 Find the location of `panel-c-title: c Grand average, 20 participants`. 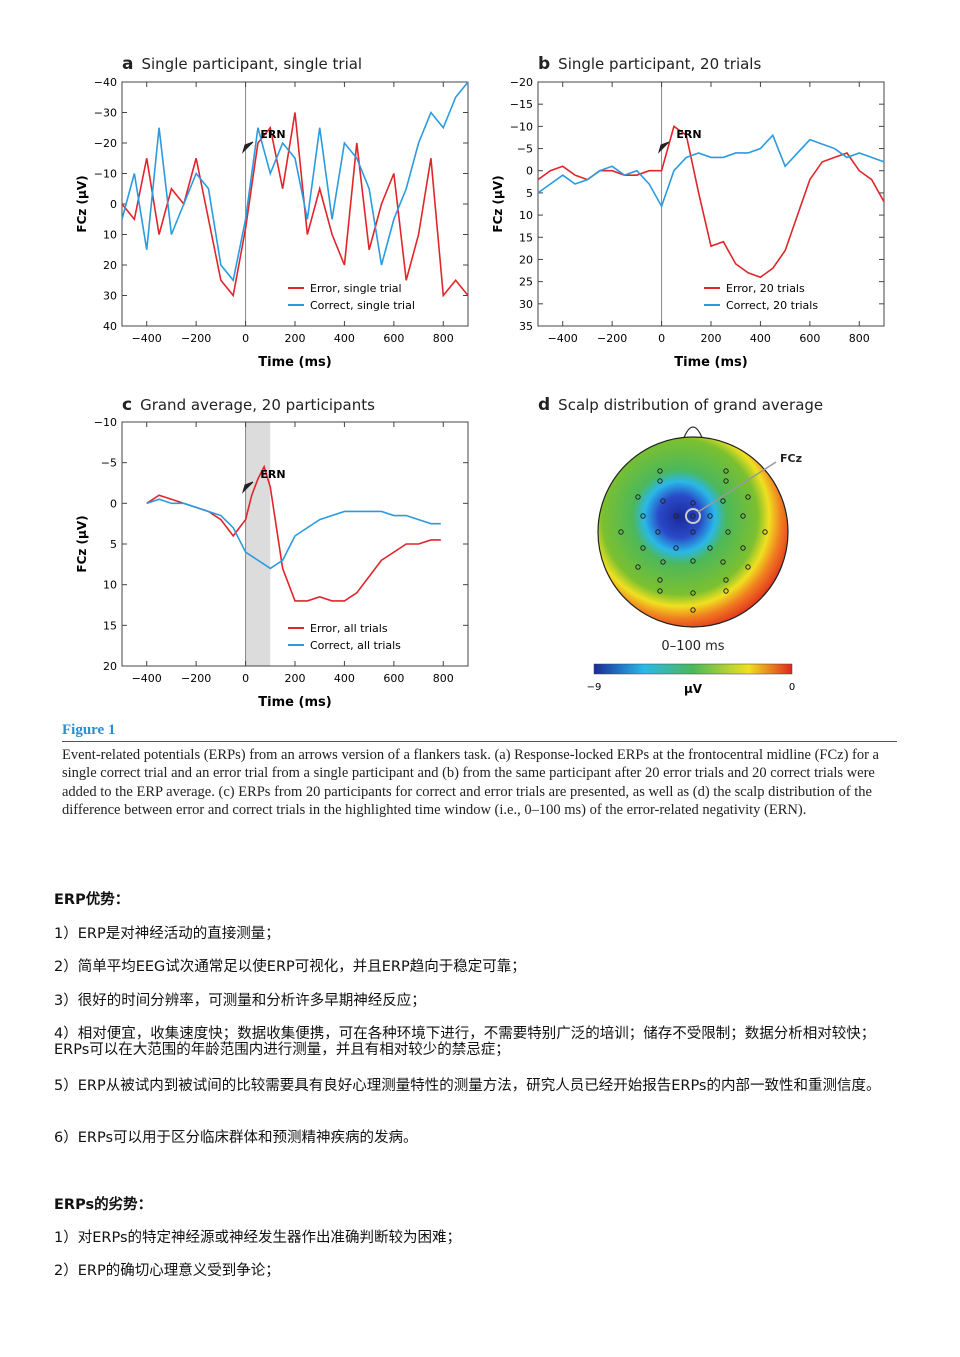

panel-c-title: c Grand average, 20 participants is located at coordinates (248, 405).